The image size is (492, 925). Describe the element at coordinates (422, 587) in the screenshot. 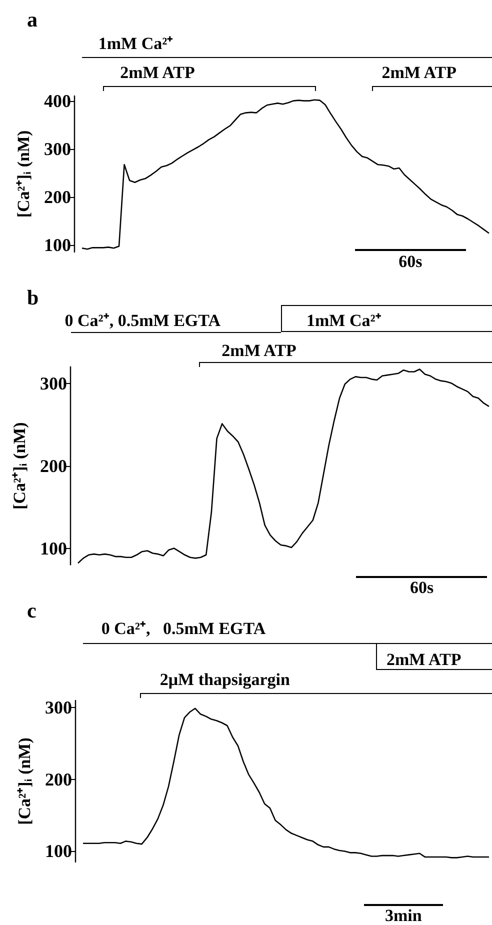

I see `text: 60s` at that location.